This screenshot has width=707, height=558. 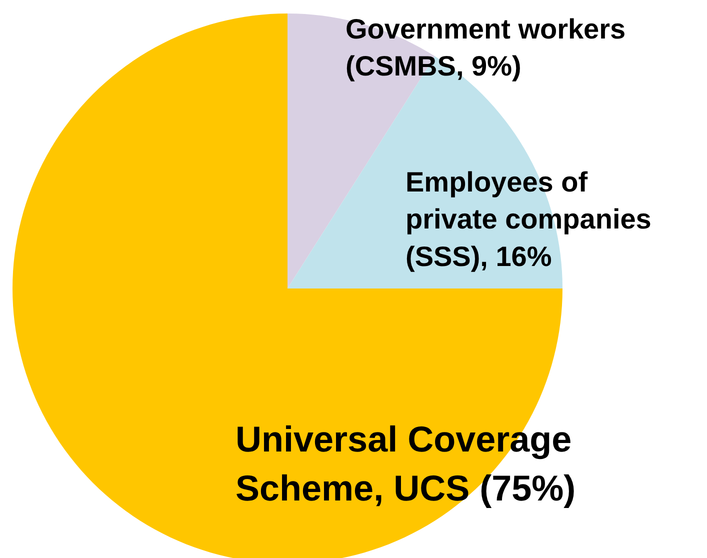 What do you see at coordinates (529, 219) in the screenshot?
I see `slice-label: Employees of private companies (SSS), 16%` at bounding box center [529, 219].